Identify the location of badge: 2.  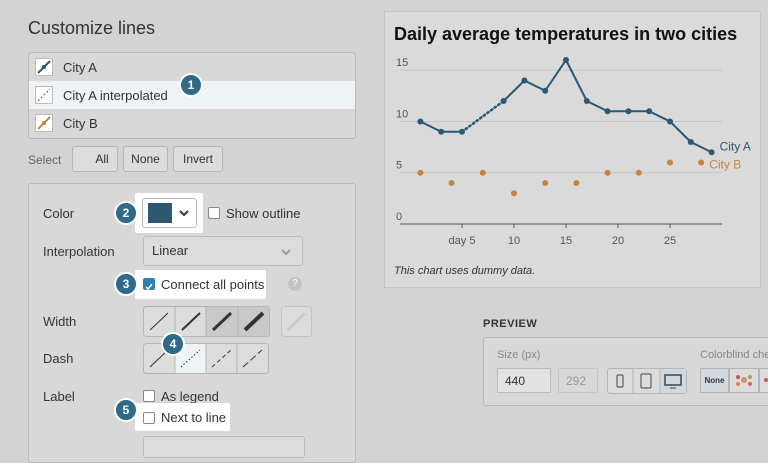
(126, 213).